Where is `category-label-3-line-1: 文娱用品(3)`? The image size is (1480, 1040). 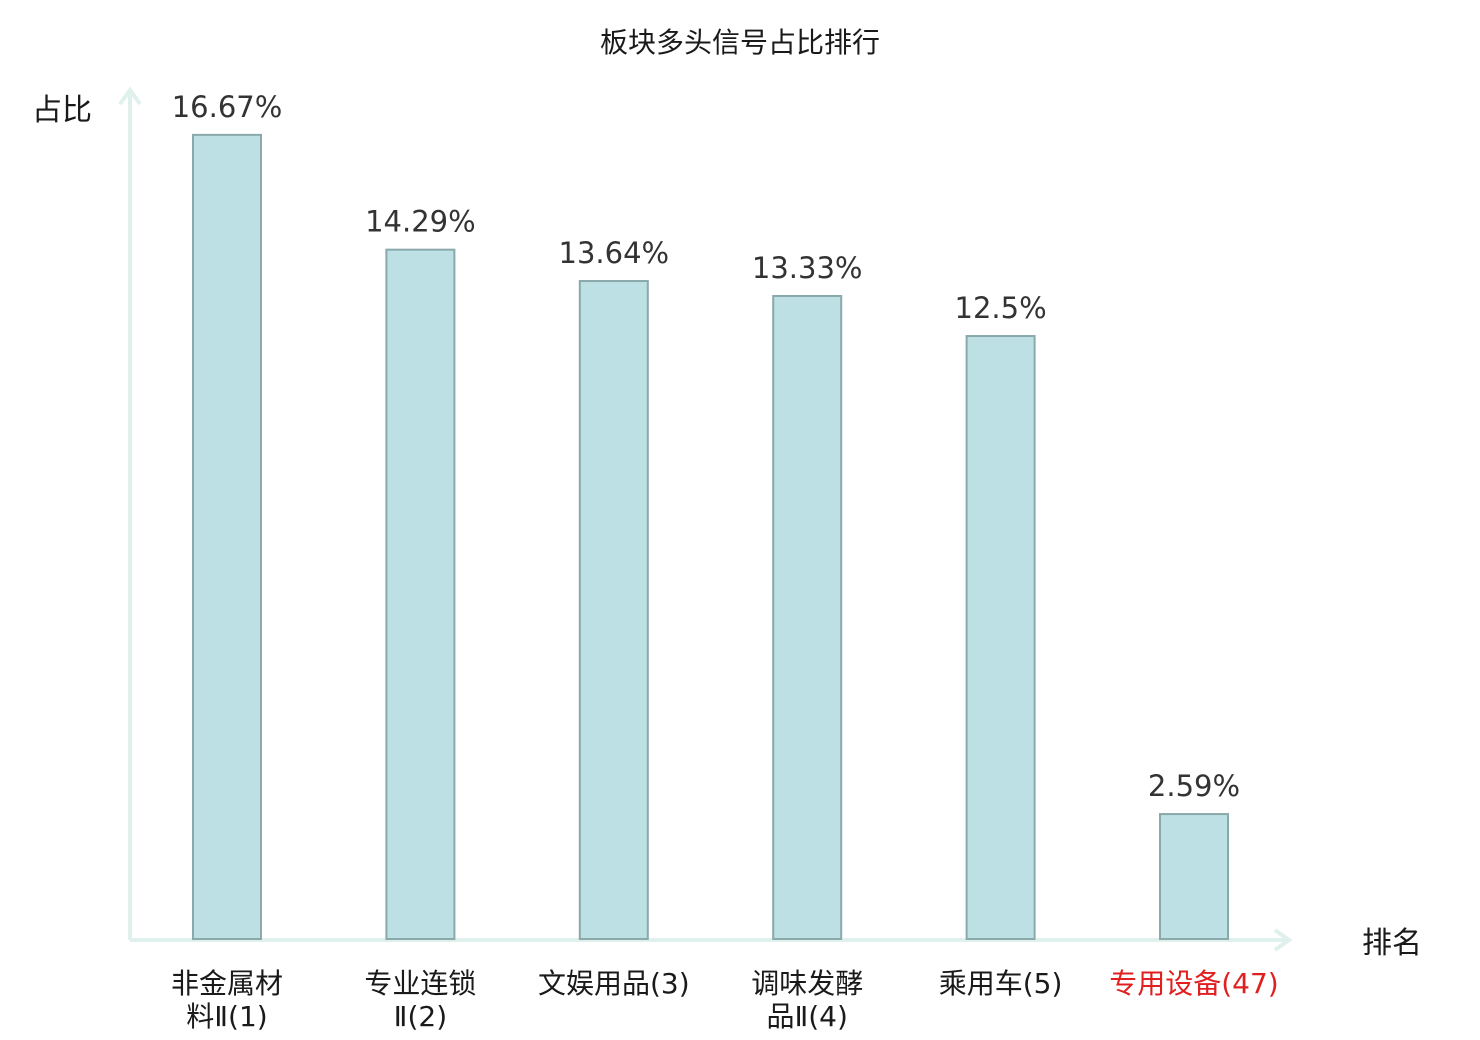 category-label-3-line-1: 文娱用品(3) is located at coordinates (614, 983).